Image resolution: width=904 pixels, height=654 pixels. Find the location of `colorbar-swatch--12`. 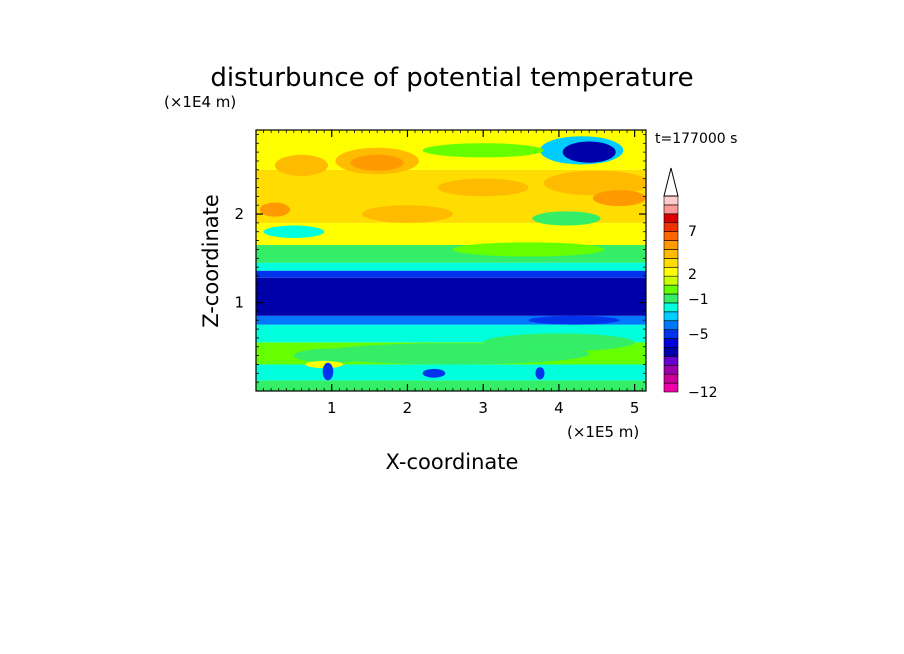

colorbar-swatch--12 is located at coordinates (671, 387).